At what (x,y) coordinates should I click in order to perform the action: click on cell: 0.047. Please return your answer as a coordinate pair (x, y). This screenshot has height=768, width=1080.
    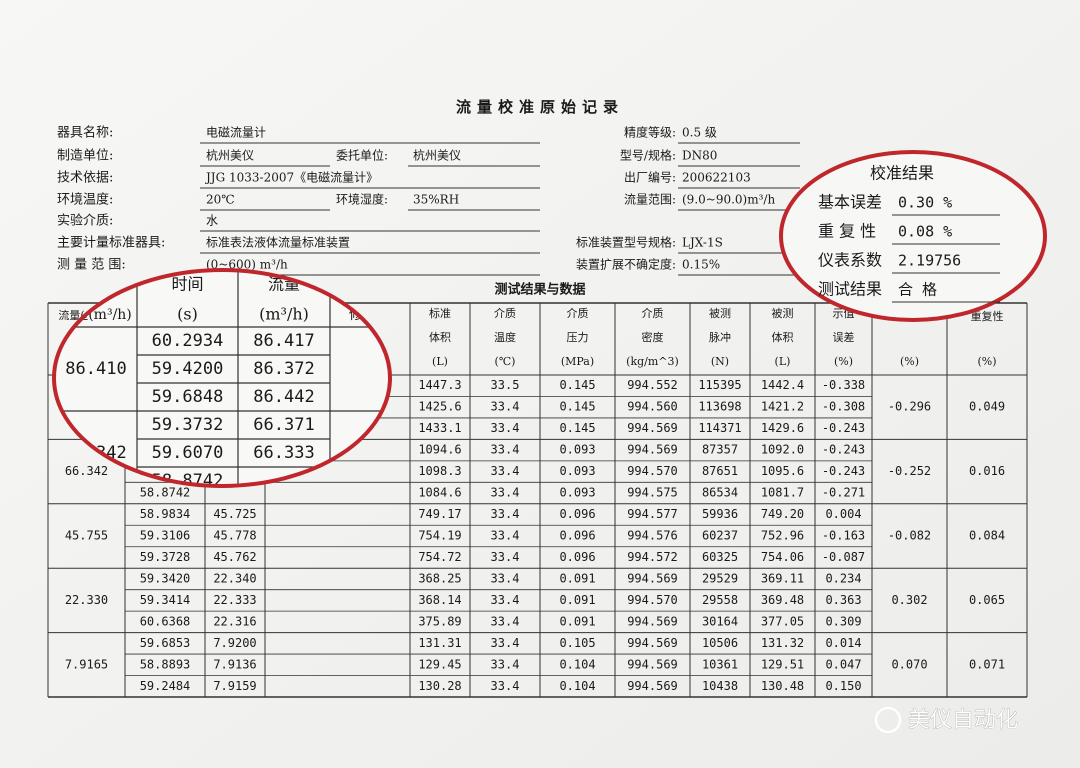
    Looking at the image, I should click on (843, 664).